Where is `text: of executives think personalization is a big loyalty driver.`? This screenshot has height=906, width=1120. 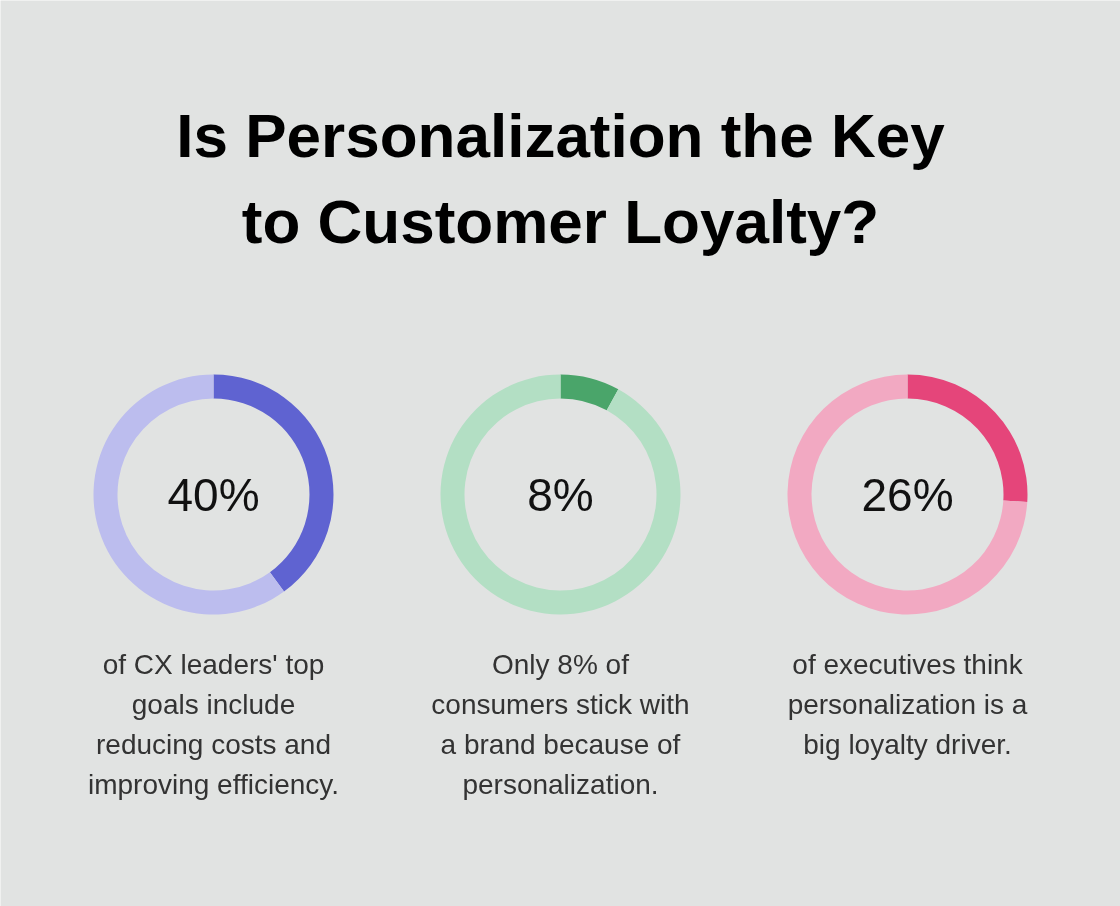 text: of executives think personalization is a big loyalty driver. is located at coordinates (907, 704).